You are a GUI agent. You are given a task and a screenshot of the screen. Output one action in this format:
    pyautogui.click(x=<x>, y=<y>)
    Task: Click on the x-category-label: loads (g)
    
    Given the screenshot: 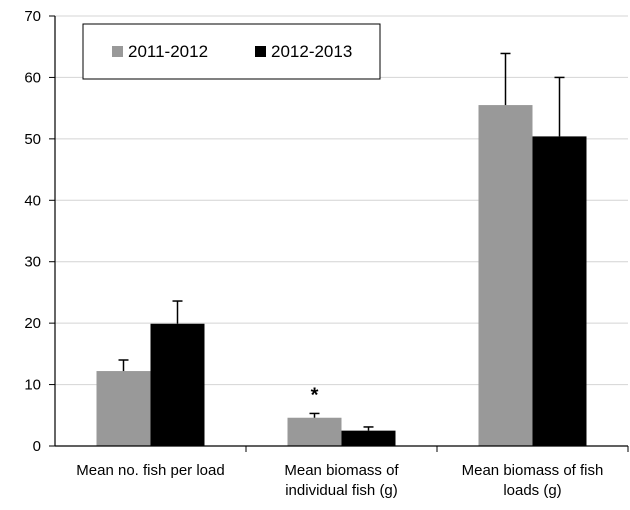 What is the action you would take?
    pyautogui.click(x=532, y=490)
    